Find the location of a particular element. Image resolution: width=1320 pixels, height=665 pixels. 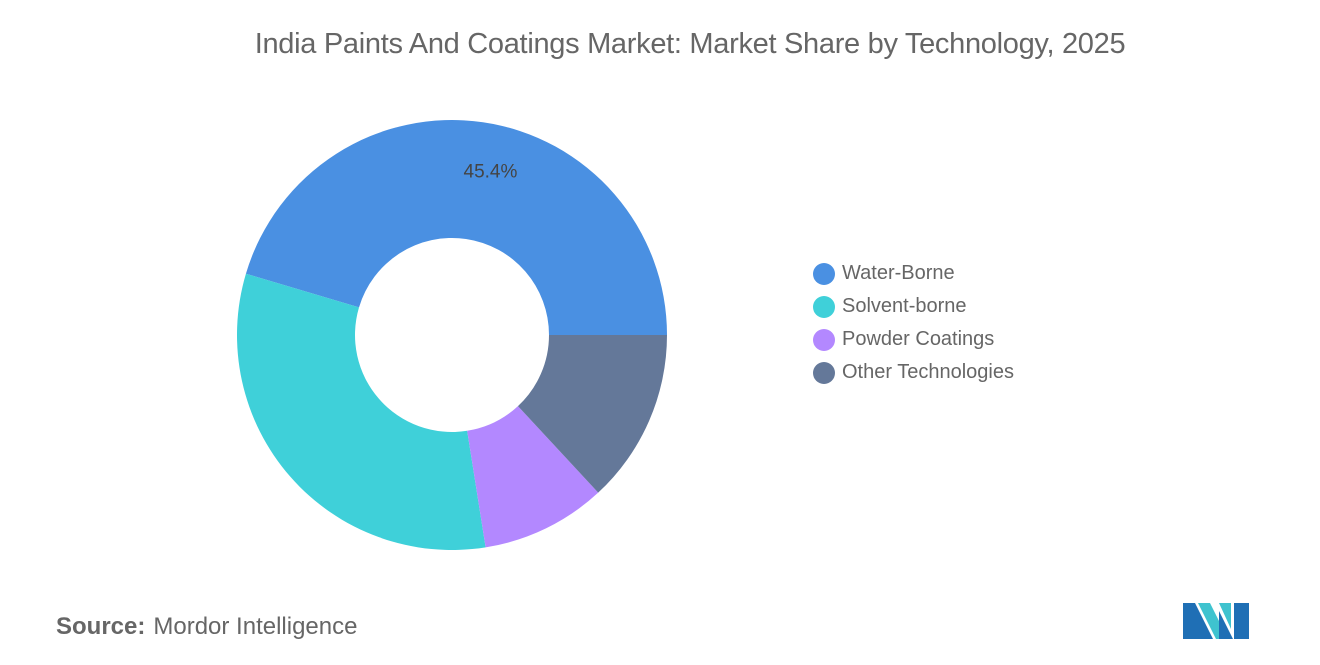

source-label: Source: is located at coordinates (101, 626).